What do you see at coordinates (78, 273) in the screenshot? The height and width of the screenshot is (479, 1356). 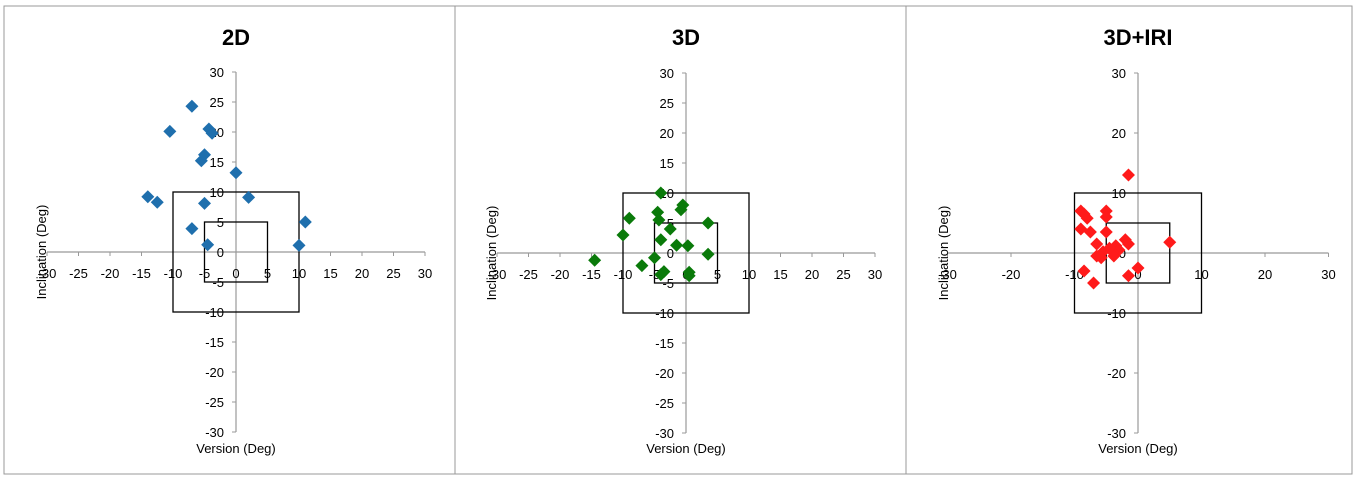 I see `x-tick-label: -25` at bounding box center [78, 273].